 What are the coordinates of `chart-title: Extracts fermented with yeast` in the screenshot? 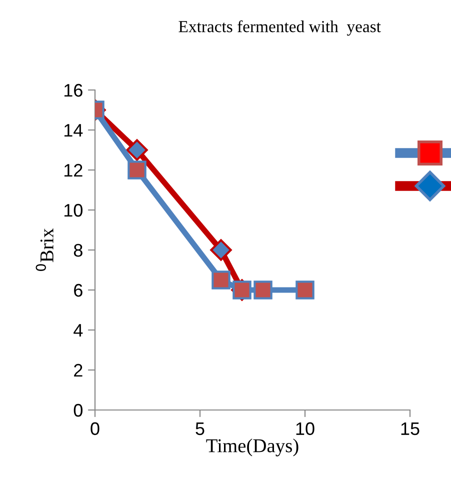 It's located at (279, 28).